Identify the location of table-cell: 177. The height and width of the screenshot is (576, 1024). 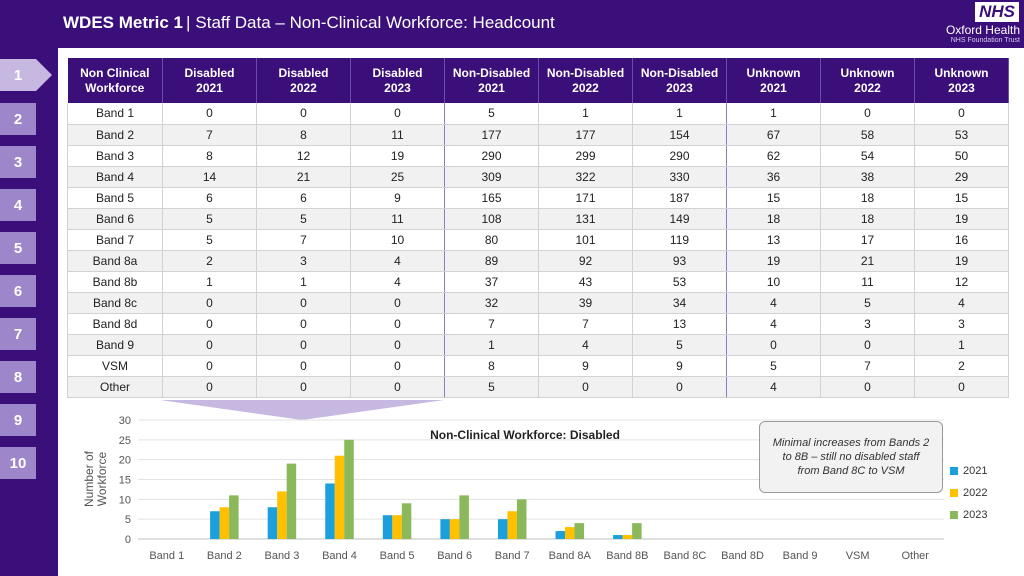
(491, 135).